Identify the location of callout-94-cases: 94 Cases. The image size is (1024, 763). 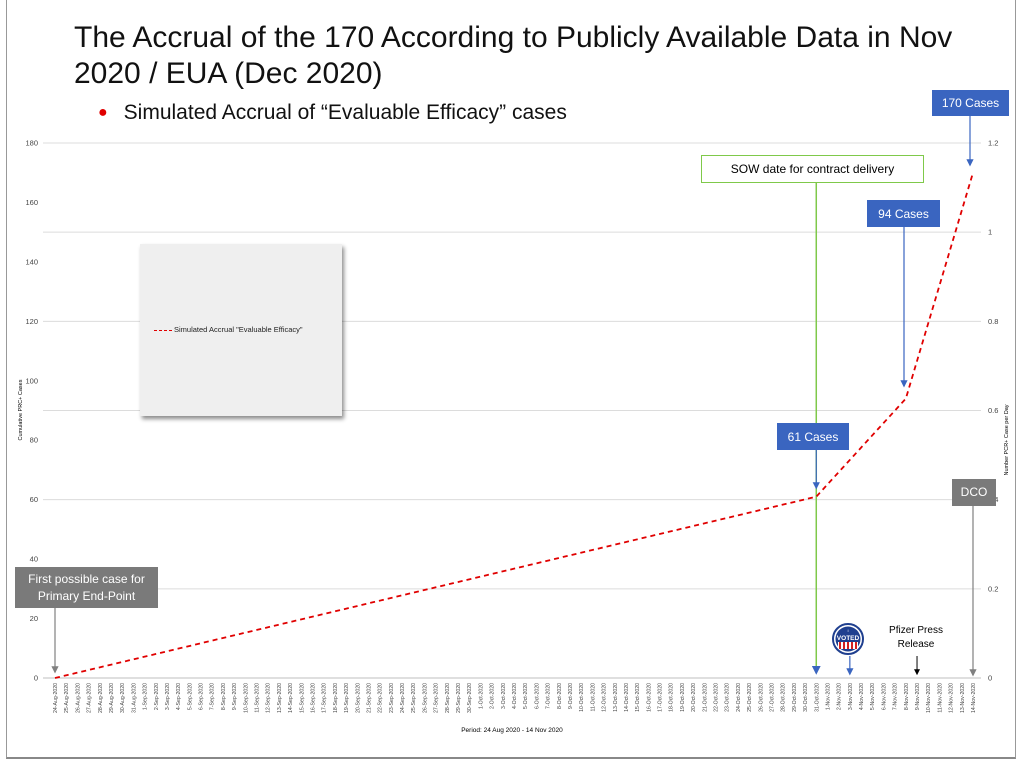
(903, 213).